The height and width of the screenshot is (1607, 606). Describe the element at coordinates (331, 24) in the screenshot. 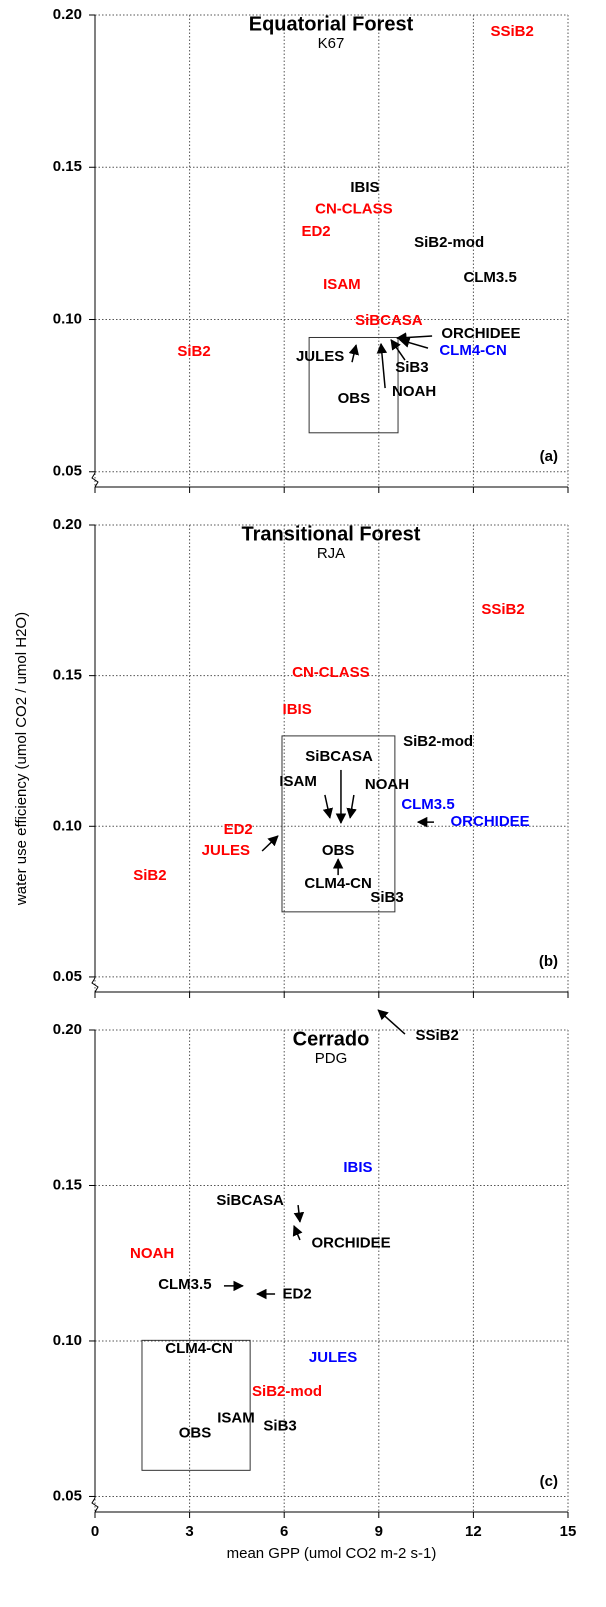

I see `panel-title: Equatorial Forest` at that location.